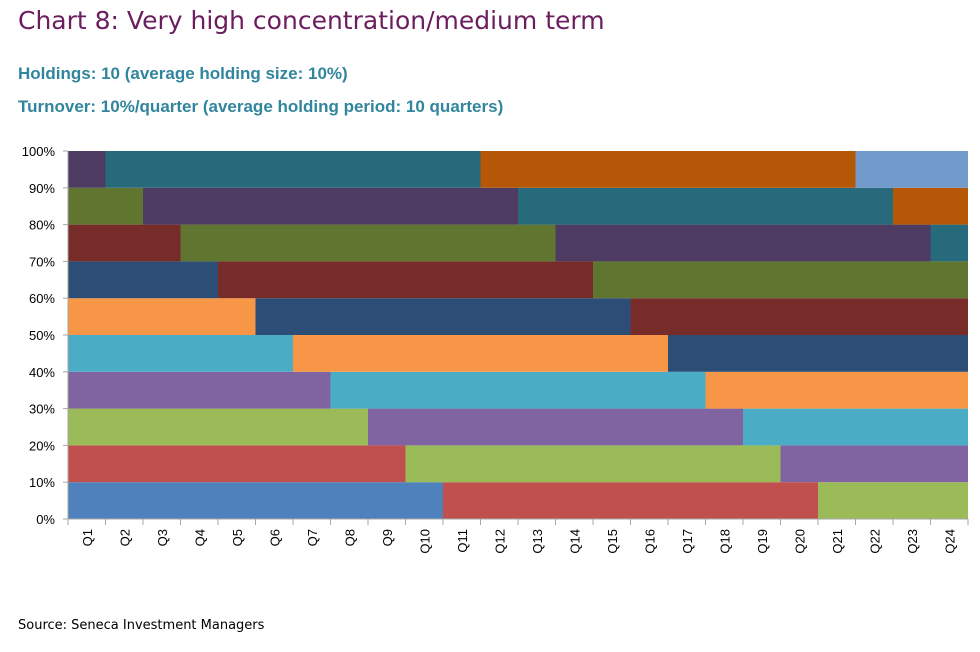  What do you see at coordinates (42, 482) in the screenshot?
I see `y-tick-label: 10%` at bounding box center [42, 482].